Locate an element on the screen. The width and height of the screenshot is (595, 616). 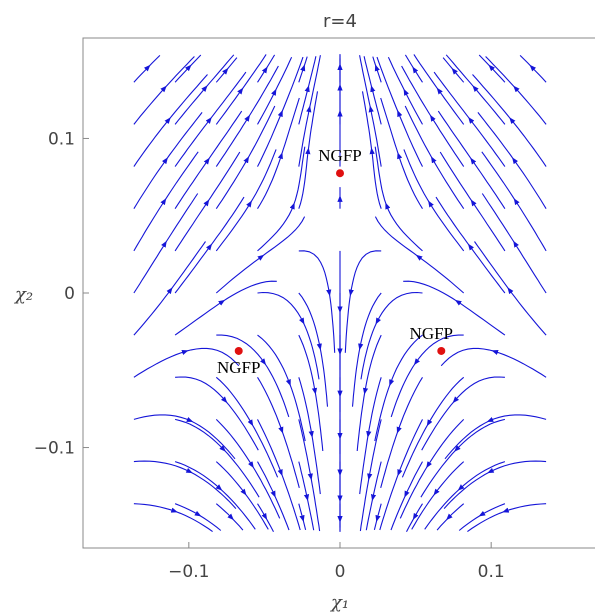
y-axis-label: χ₂ is located at coordinates (23, 294).